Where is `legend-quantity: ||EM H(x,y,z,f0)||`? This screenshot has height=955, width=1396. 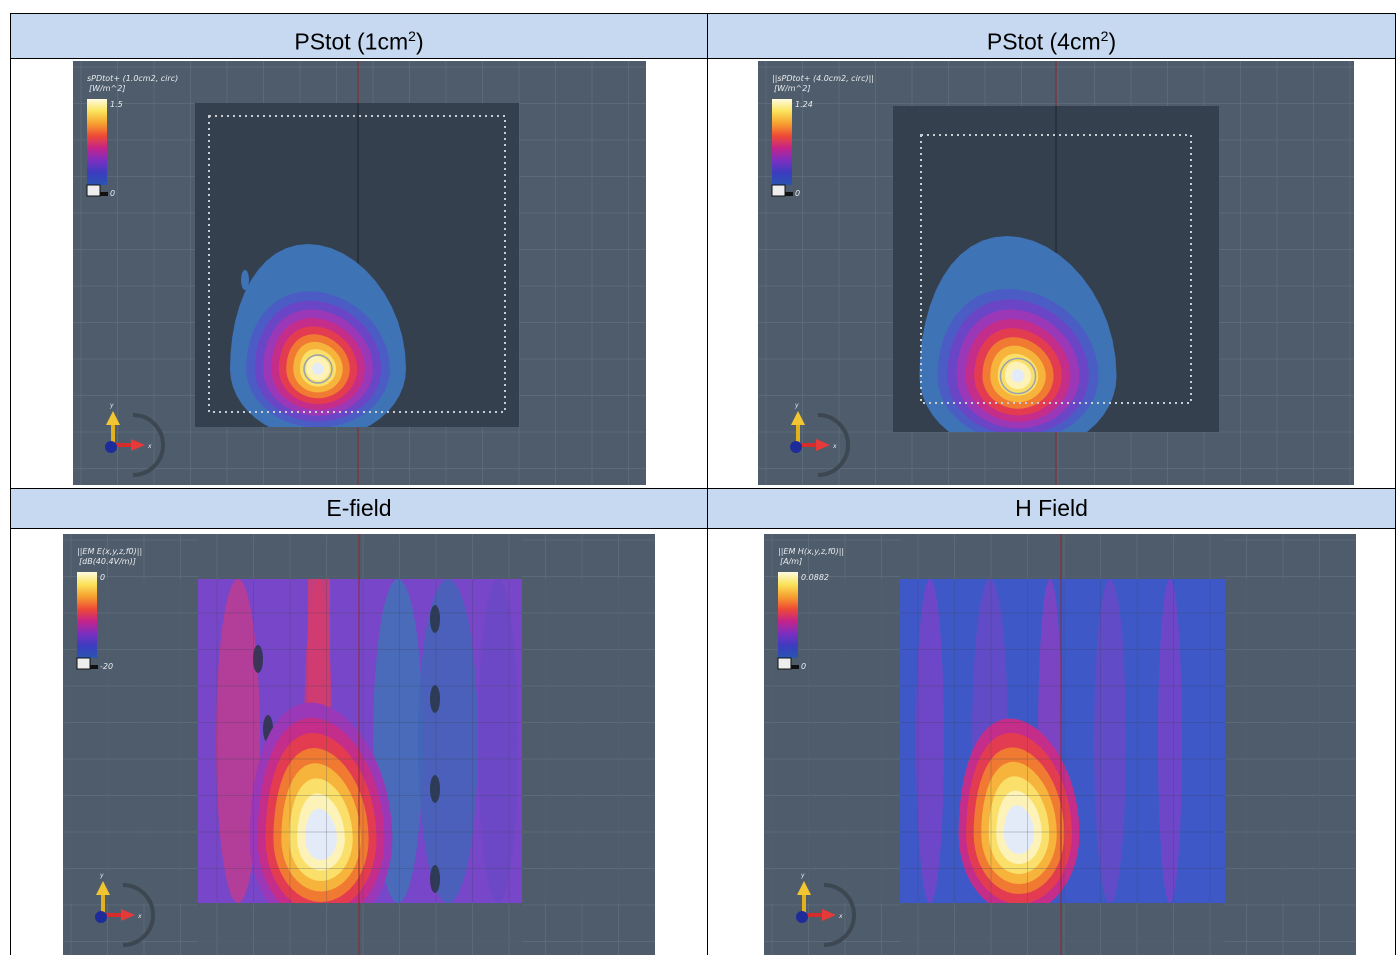
legend-quantity: ||EM H(x,y,z,f0)|| is located at coordinates (811, 551).